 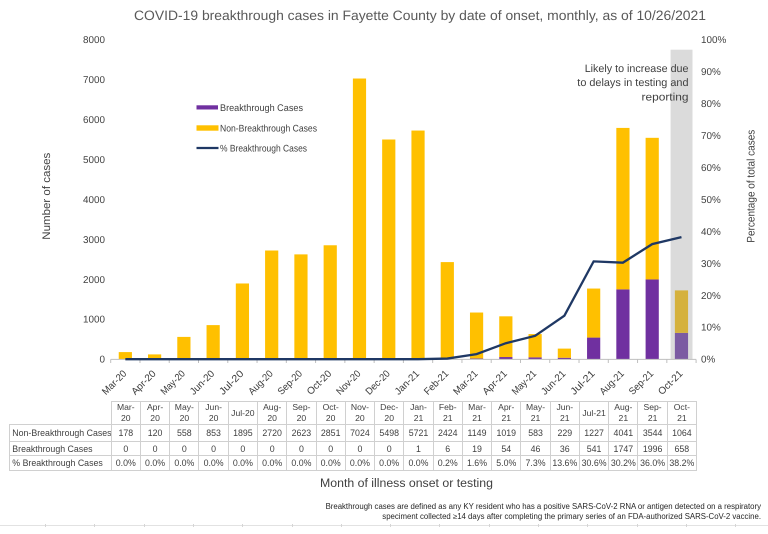 I want to click on svg-text: 5000, so click(x=94, y=160).